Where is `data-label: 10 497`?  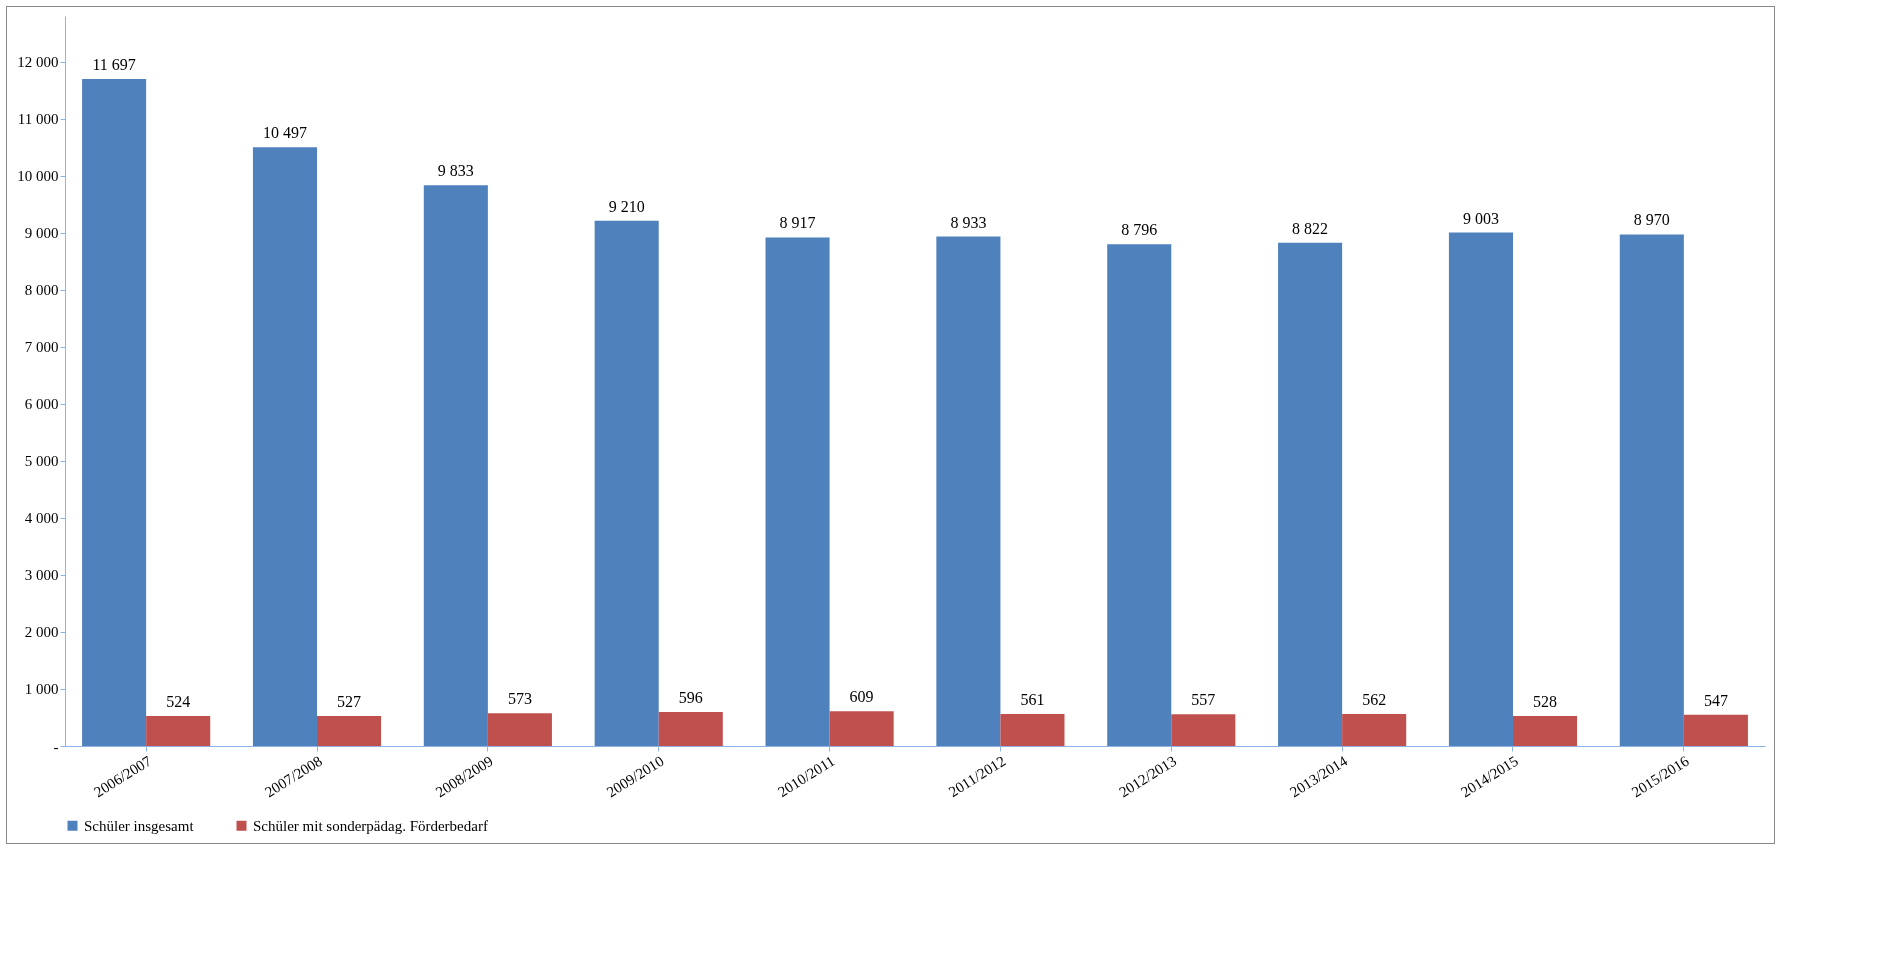 data-label: 10 497 is located at coordinates (284, 133).